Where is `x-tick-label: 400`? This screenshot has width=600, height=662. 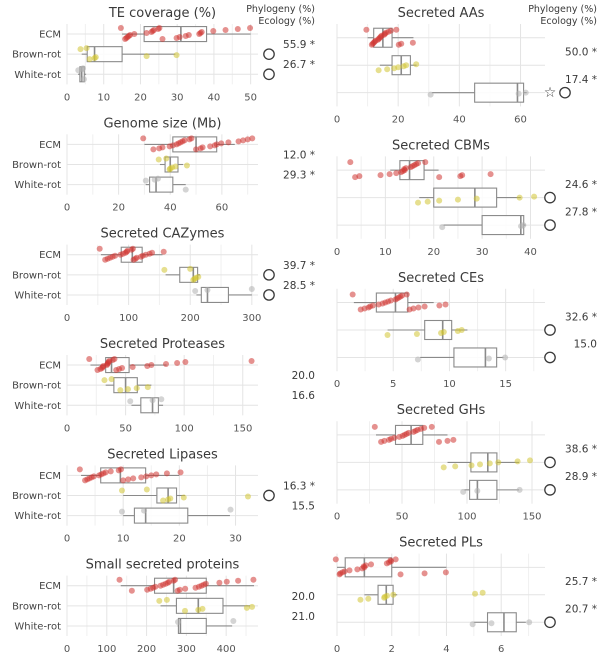
x-tick-label: 400 is located at coordinates (226, 649).